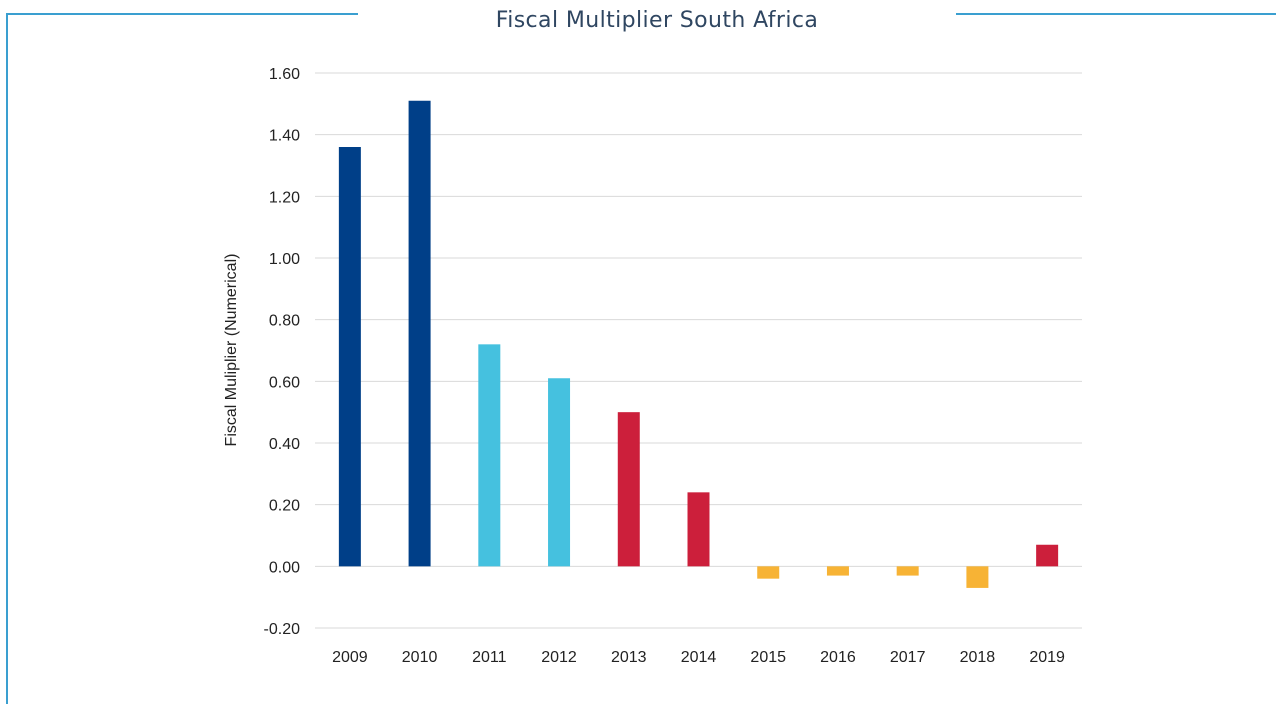  What do you see at coordinates (231, 350) in the screenshot?
I see `y-axis-label: Fiscal Muliplier (Numerical)` at bounding box center [231, 350].